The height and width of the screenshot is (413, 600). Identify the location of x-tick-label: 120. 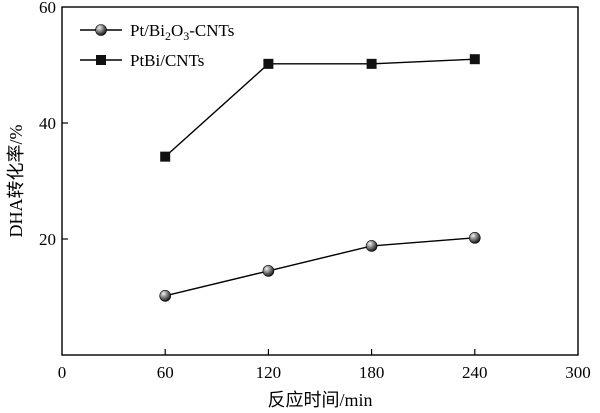
(269, 372).